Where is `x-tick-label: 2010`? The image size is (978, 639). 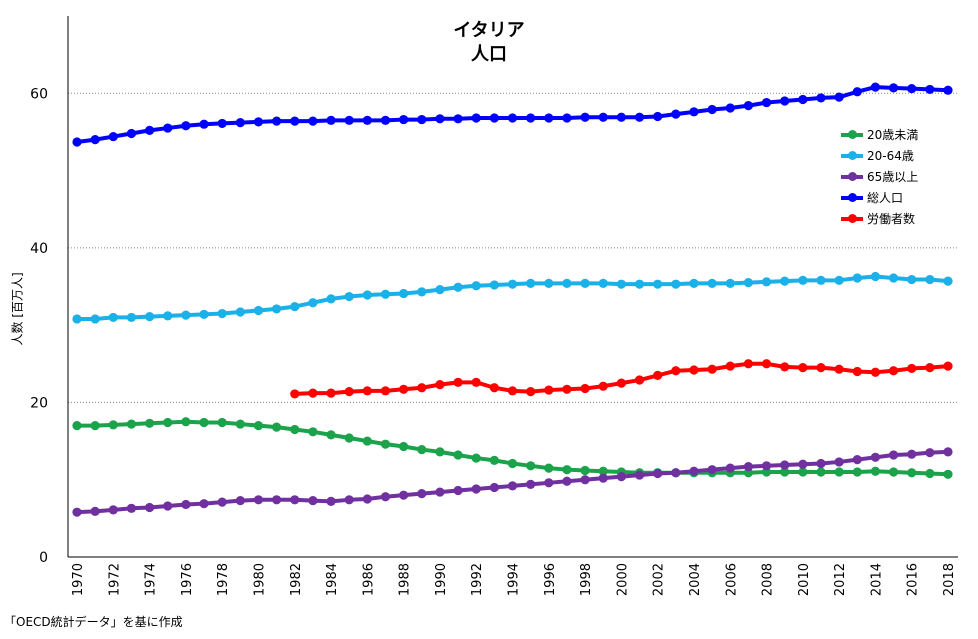
x-tick-label: 2010 is located at coordinates (804, 579).